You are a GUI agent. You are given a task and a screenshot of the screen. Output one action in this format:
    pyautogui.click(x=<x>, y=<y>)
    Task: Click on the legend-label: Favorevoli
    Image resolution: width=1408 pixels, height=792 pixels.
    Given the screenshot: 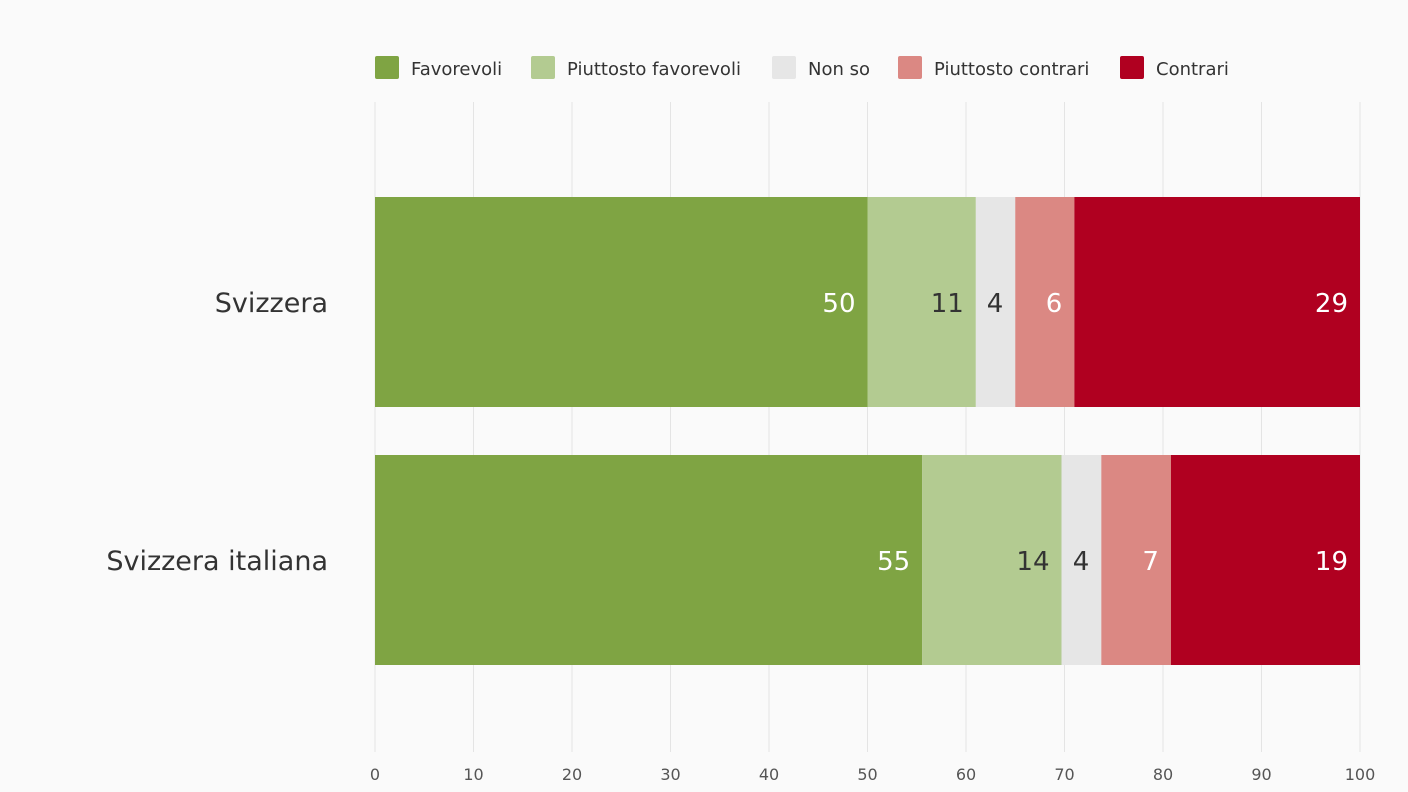 What is the action you would take?
    pyautogui.click(x=456, y=69)
    